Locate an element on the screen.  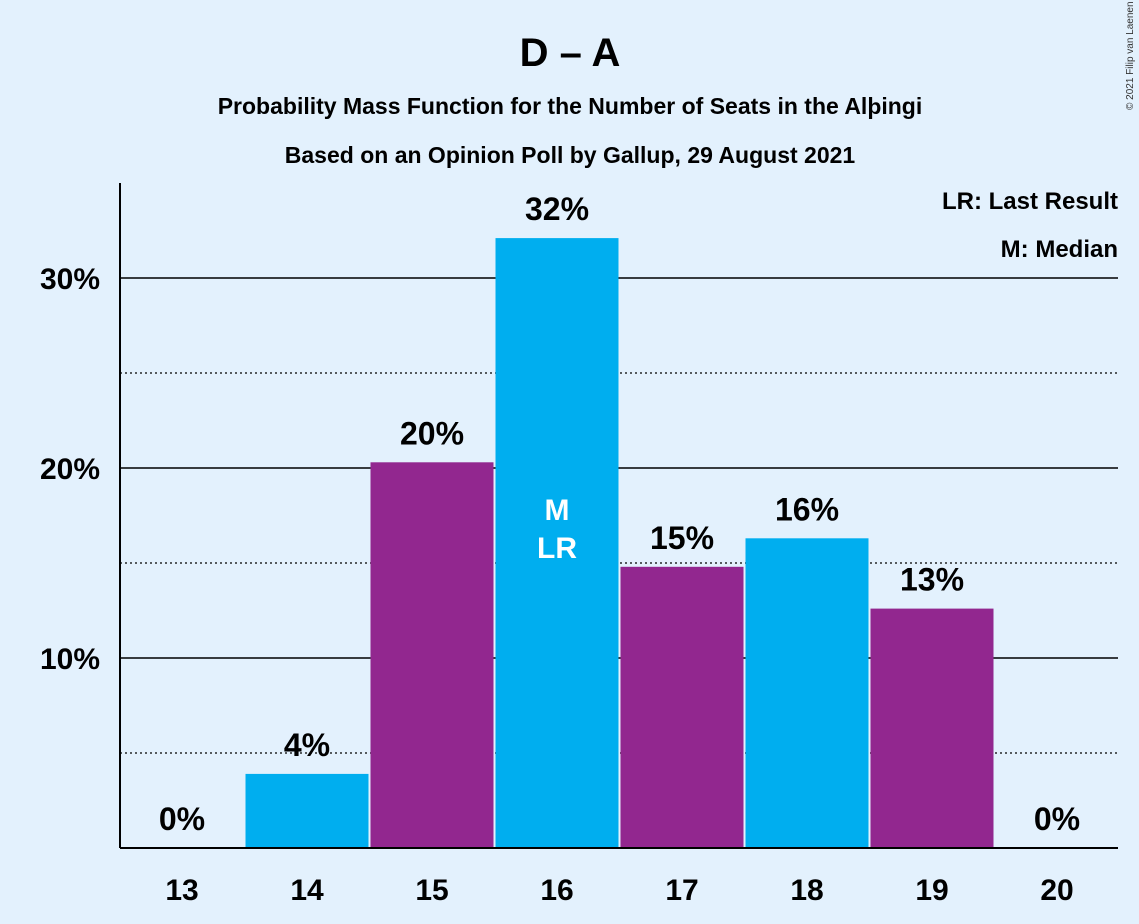
bar-value-label: 4% is located at coordinates (307, 745).